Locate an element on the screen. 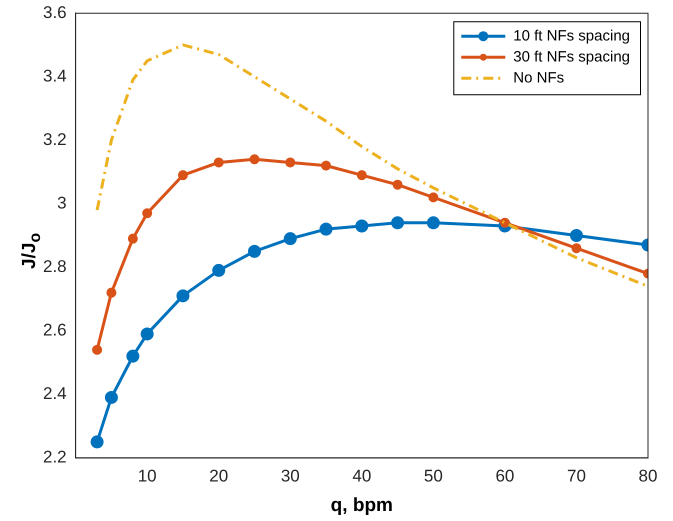 Image resolution: width=673 pixels, height=521 pixels. y-tick-label: 3.6 is located at coordinates (54, 12).